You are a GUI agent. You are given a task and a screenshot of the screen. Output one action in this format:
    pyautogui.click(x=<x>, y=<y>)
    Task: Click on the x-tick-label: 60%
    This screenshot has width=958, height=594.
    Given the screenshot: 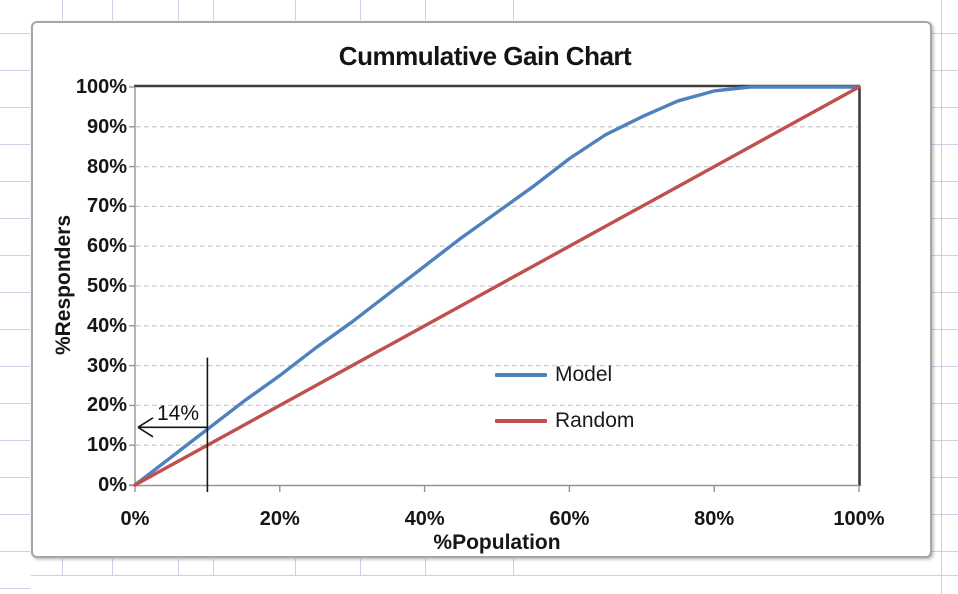 What is the action you would take?
    pyautogui.click(x=569, y=519)
    